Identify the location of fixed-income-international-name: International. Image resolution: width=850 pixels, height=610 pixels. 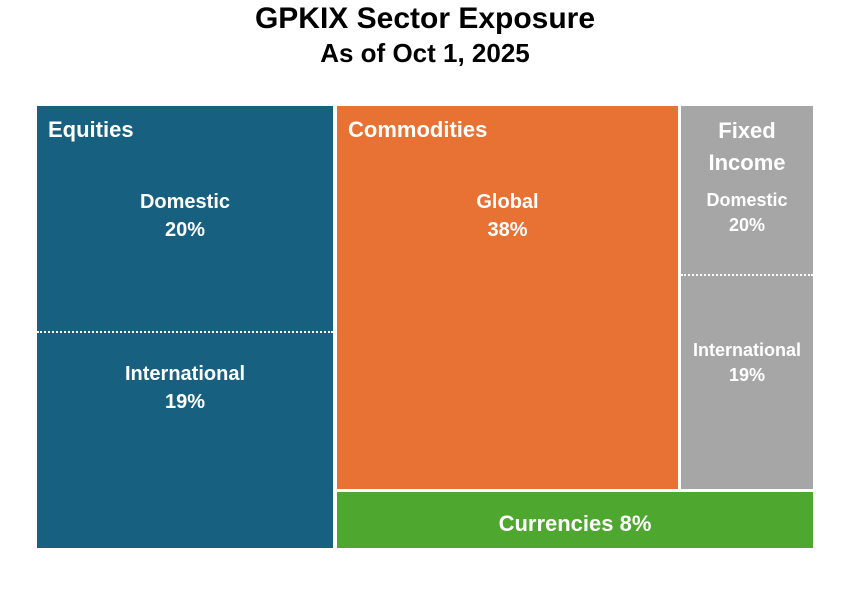
(746, 350).